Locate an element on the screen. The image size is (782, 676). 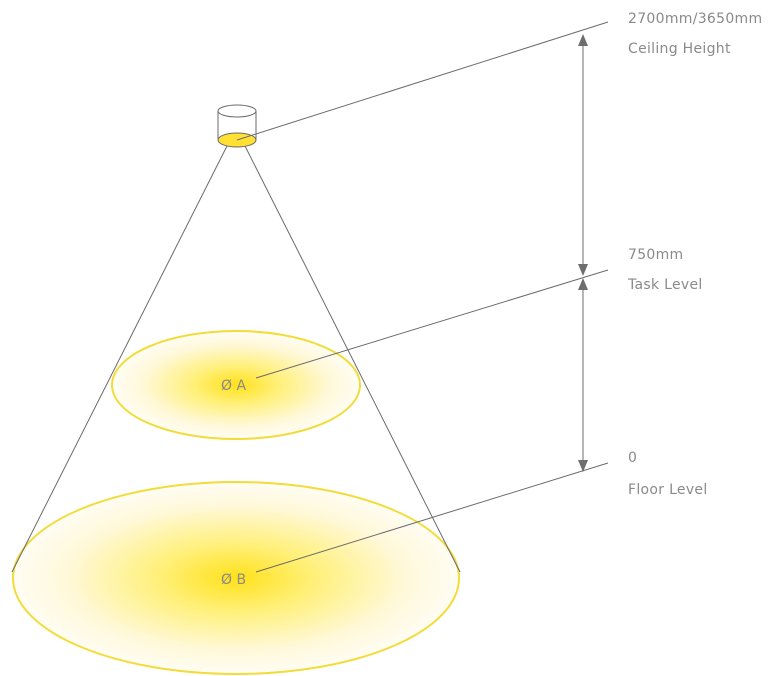
task-level-value: 750mm is located at coordinates (656, 255).